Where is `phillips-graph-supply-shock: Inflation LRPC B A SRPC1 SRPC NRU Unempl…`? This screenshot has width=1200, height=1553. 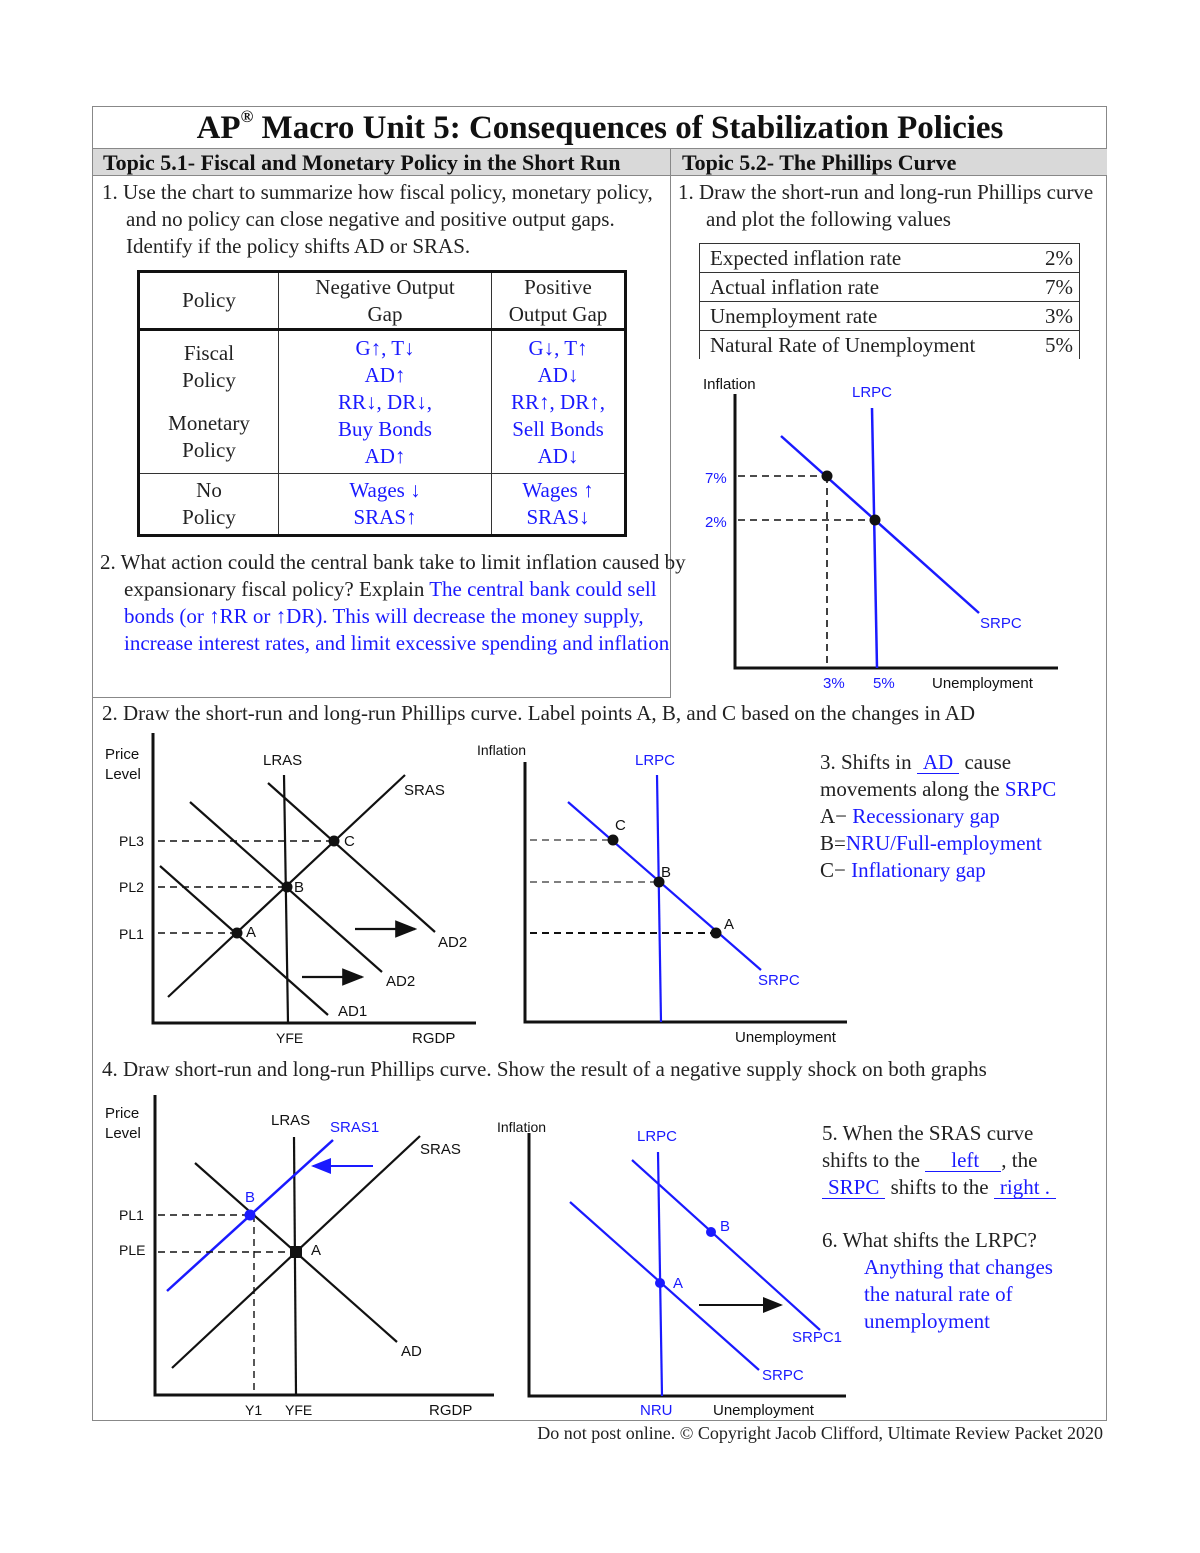 phillips-graph-supply-shock: Inflation LRPC B A SRPC1 SRPC NRU Unempl… is located at coordinates (671, 1269).